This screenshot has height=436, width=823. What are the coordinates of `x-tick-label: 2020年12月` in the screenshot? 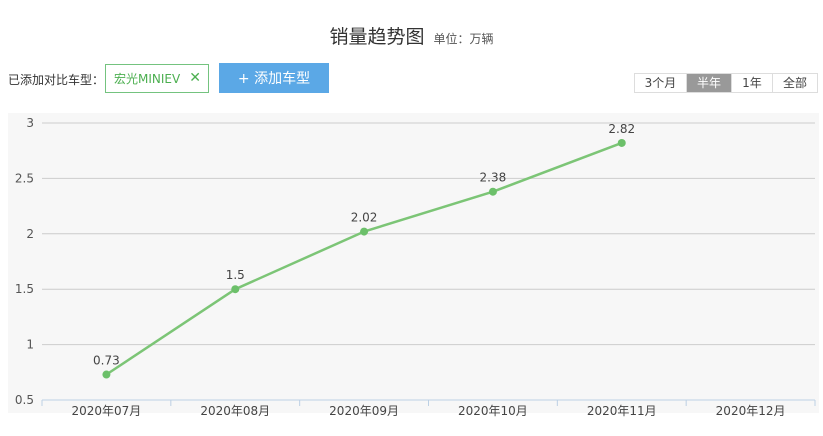 It's located at (751, 411).